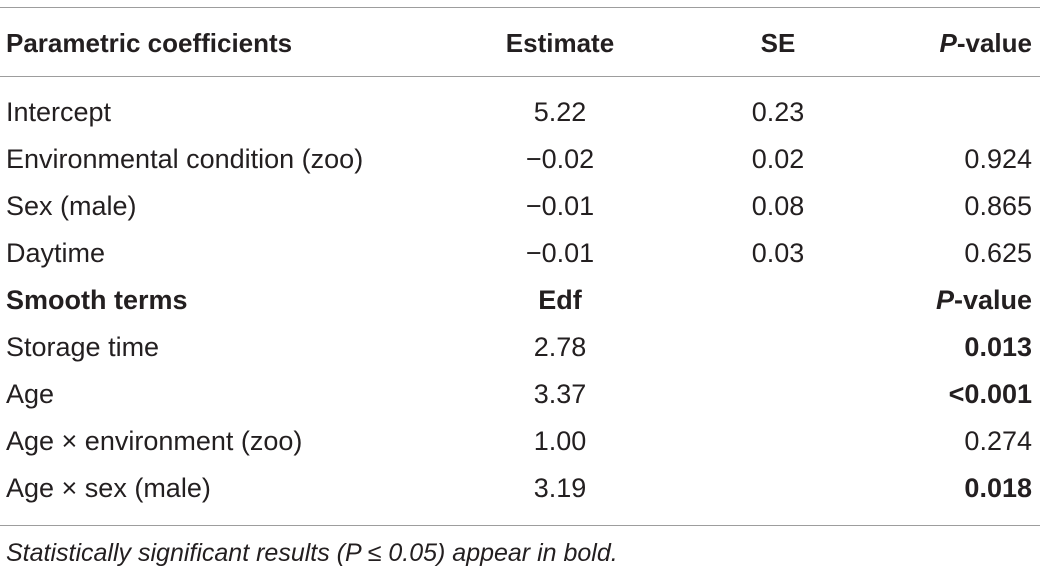  I want to click on header-p-value: P-value, so click(986, 43).